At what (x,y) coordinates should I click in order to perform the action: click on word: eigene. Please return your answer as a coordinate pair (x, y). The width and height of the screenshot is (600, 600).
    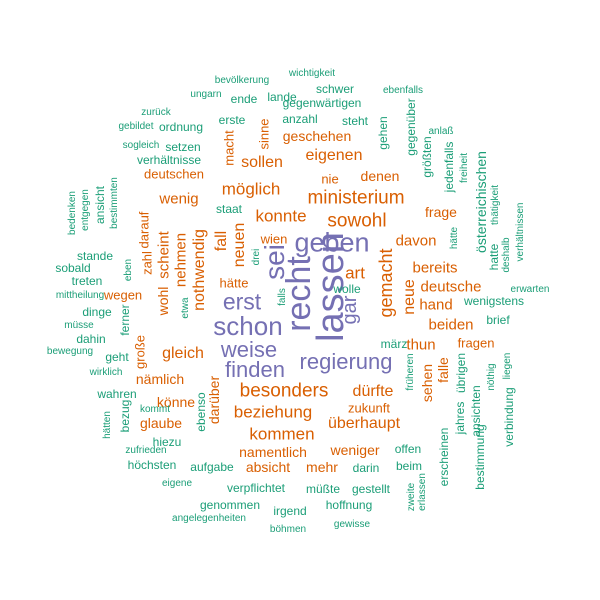
    Looking at the image, I should click on (177, 483).